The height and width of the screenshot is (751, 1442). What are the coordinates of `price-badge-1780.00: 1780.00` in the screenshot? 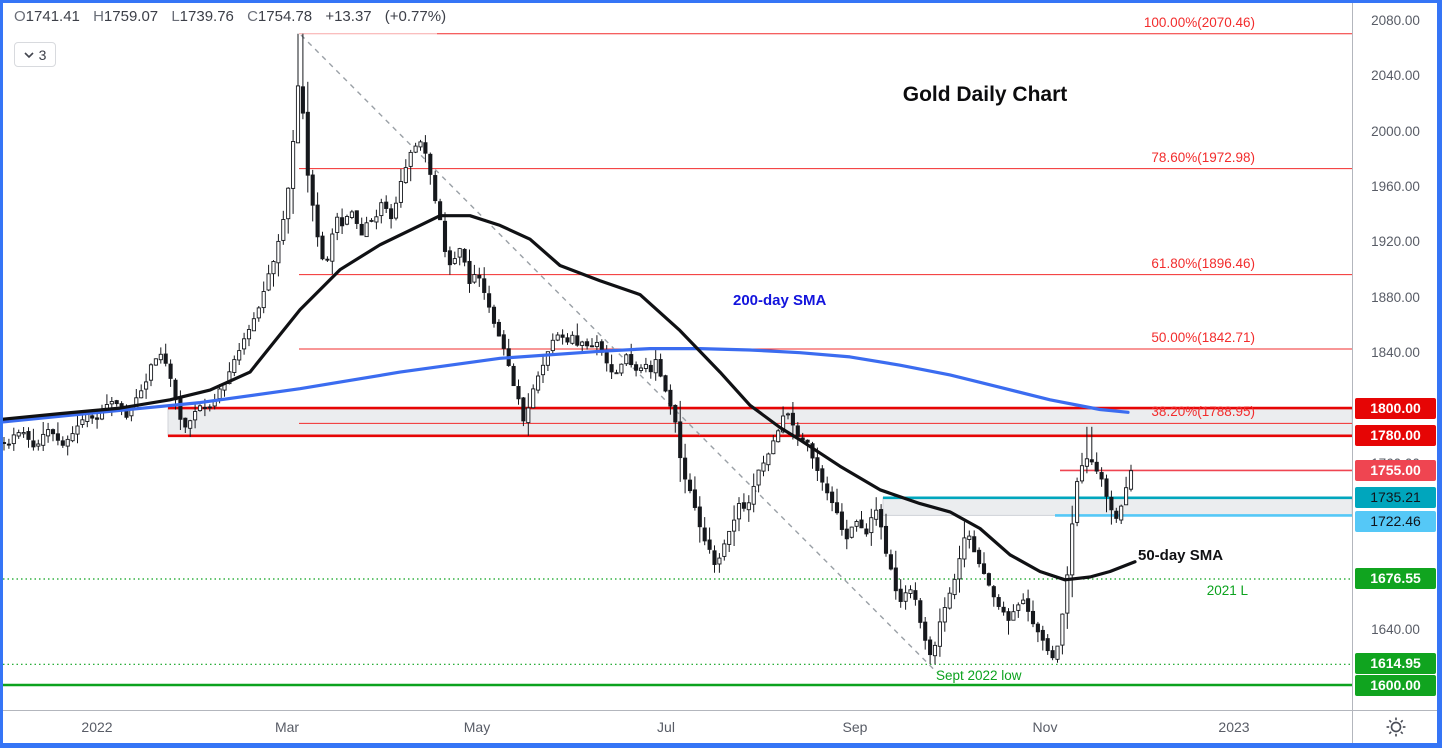 It's located at (1395, 436).